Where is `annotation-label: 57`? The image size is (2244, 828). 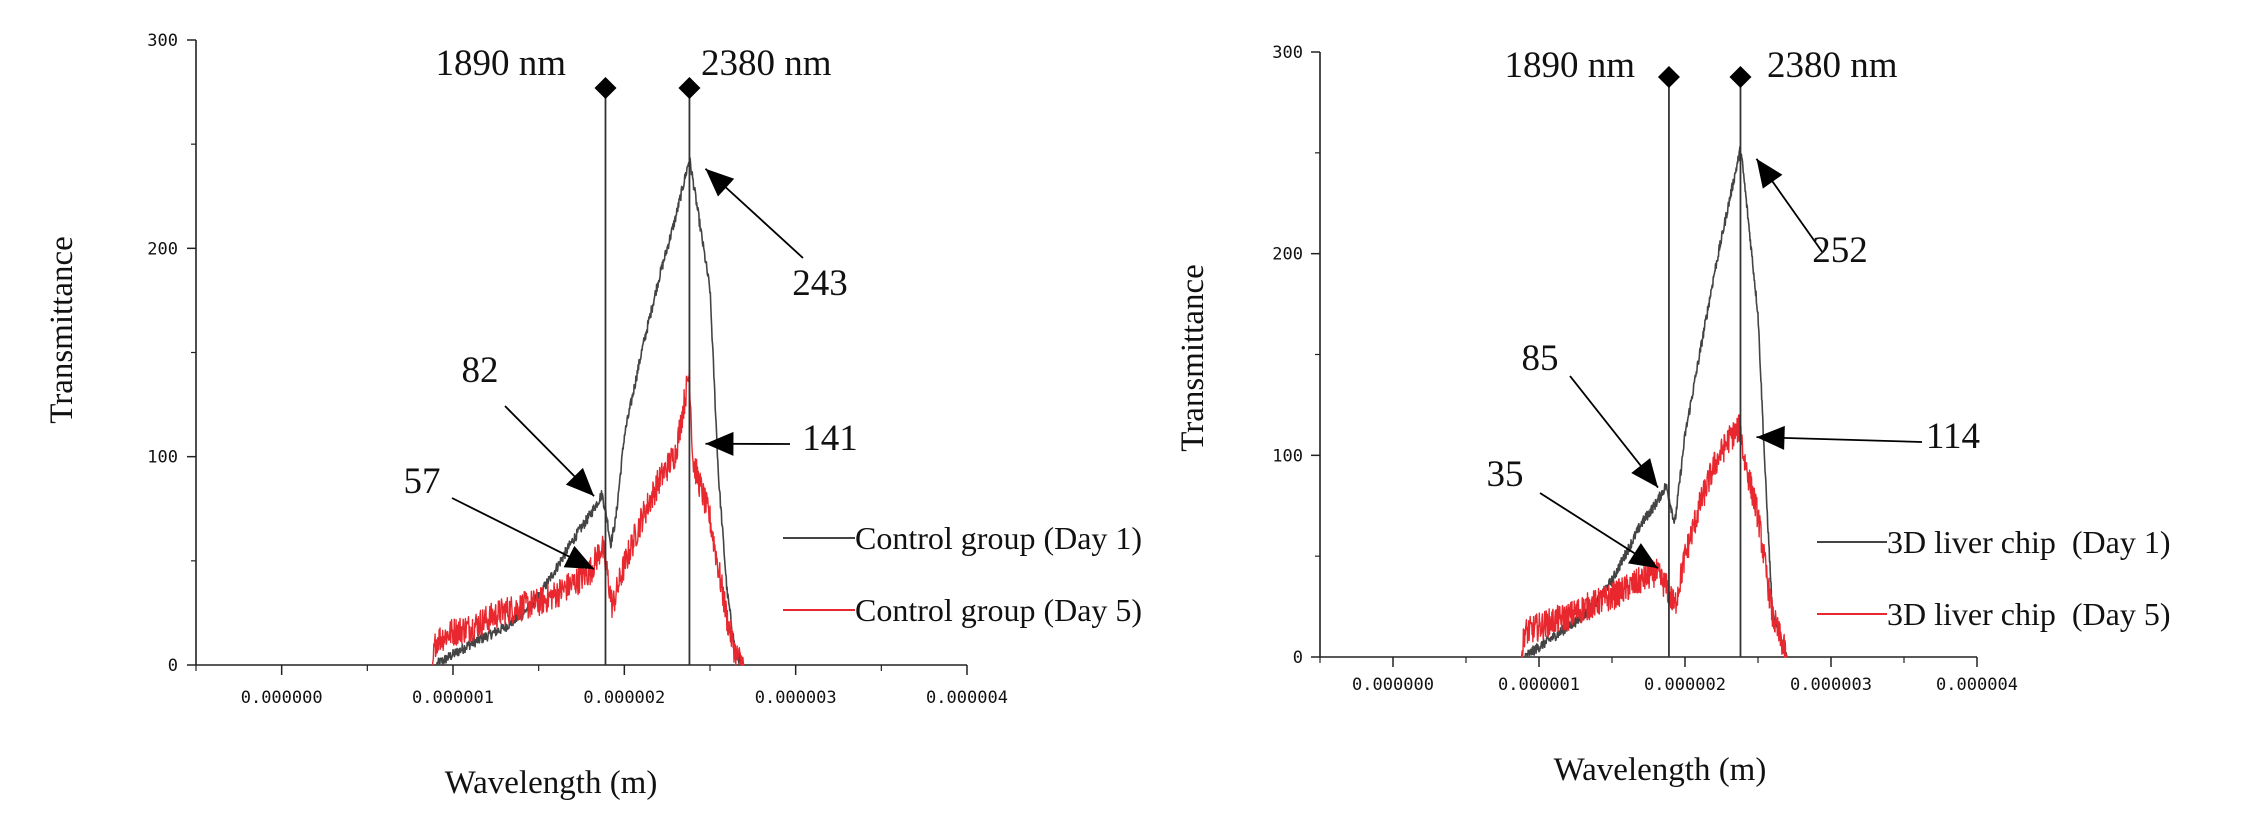 annotation-label: 57 is located at coordinates (422, 481).